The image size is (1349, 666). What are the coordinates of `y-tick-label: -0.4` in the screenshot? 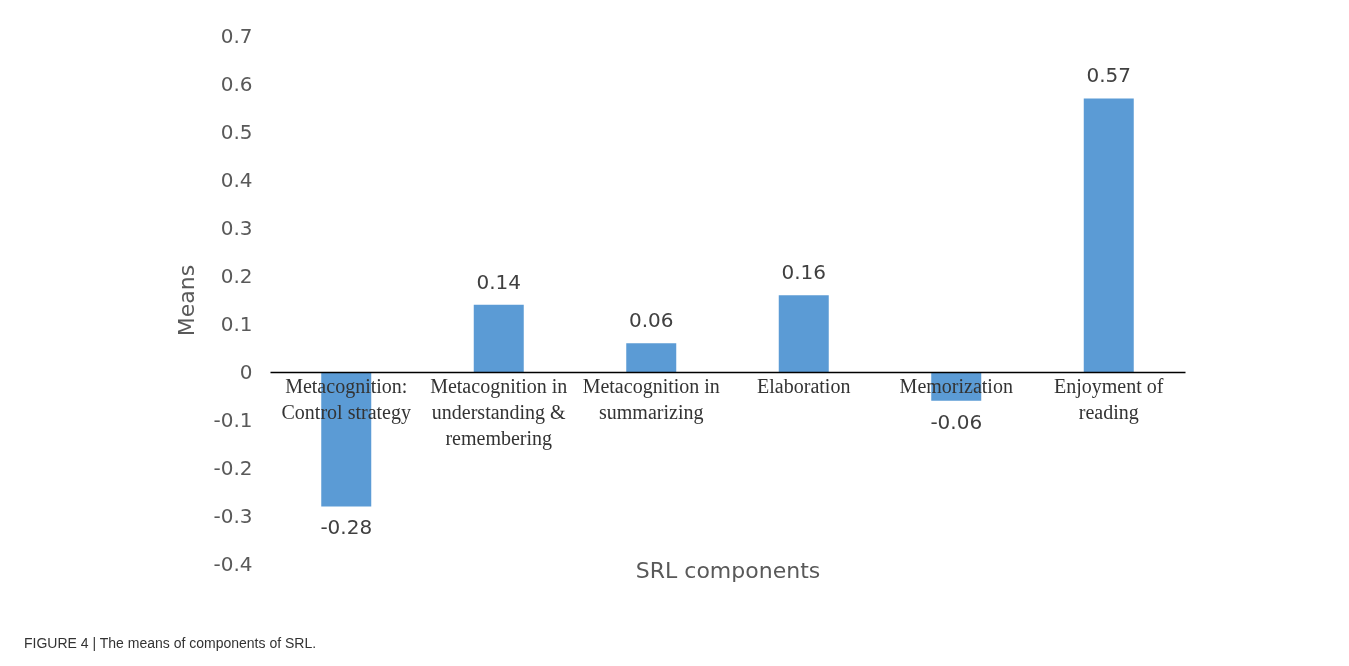 It's located at (233, 563).